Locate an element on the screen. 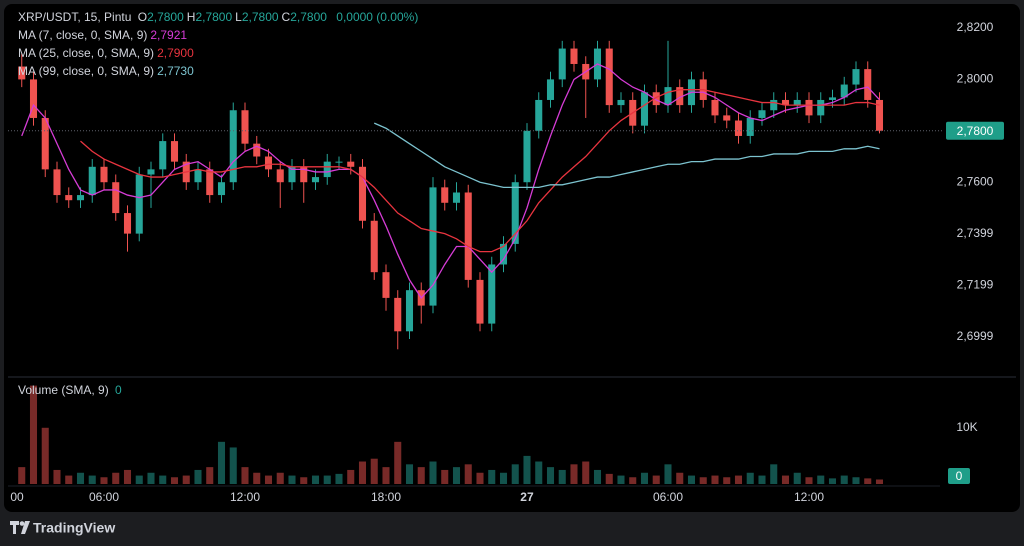  y-tick-label: 2,8200 is located at coordinates (975, 27).